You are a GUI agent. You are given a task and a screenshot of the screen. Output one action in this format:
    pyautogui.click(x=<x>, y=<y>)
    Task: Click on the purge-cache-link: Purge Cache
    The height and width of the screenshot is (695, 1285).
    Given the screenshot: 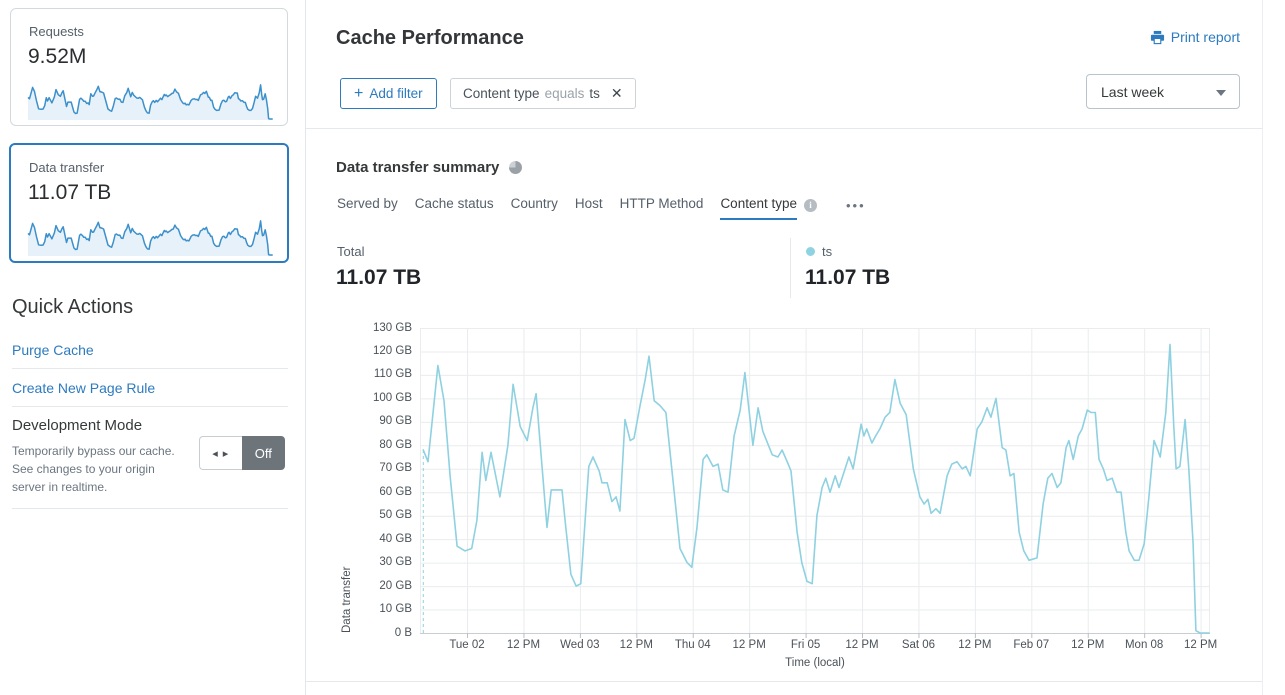 What is the action you would take?
    pyautogui.click(x=53, y=350)
    